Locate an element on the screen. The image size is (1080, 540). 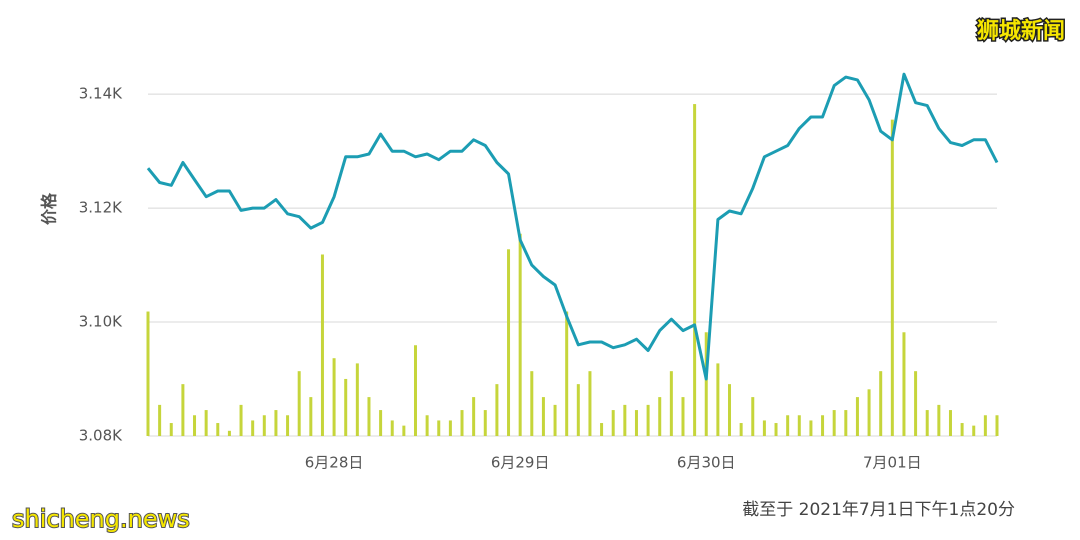
y-tick-label: 3.10K is located at coordinates (101, 322).